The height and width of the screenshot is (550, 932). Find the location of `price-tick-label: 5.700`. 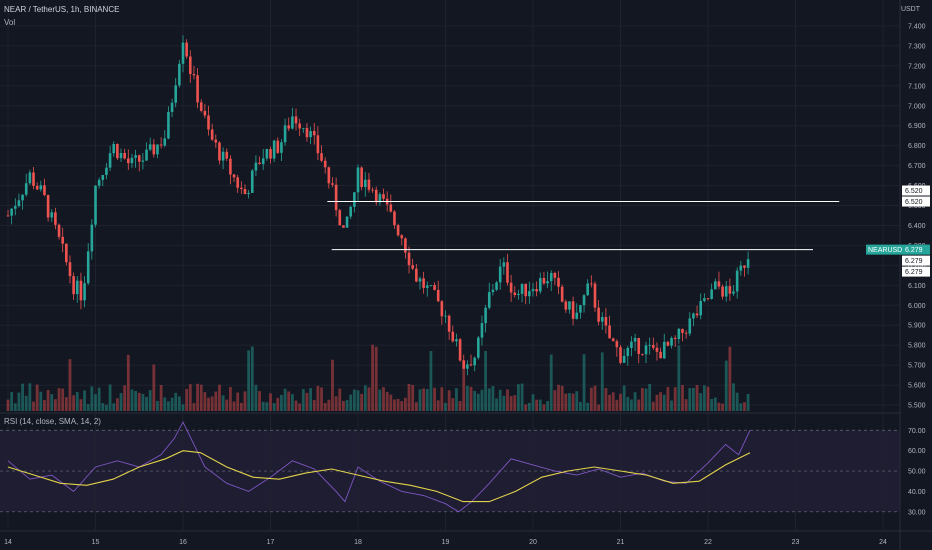

price-tick-label: 5.700 is located at coordinates (917, 366).